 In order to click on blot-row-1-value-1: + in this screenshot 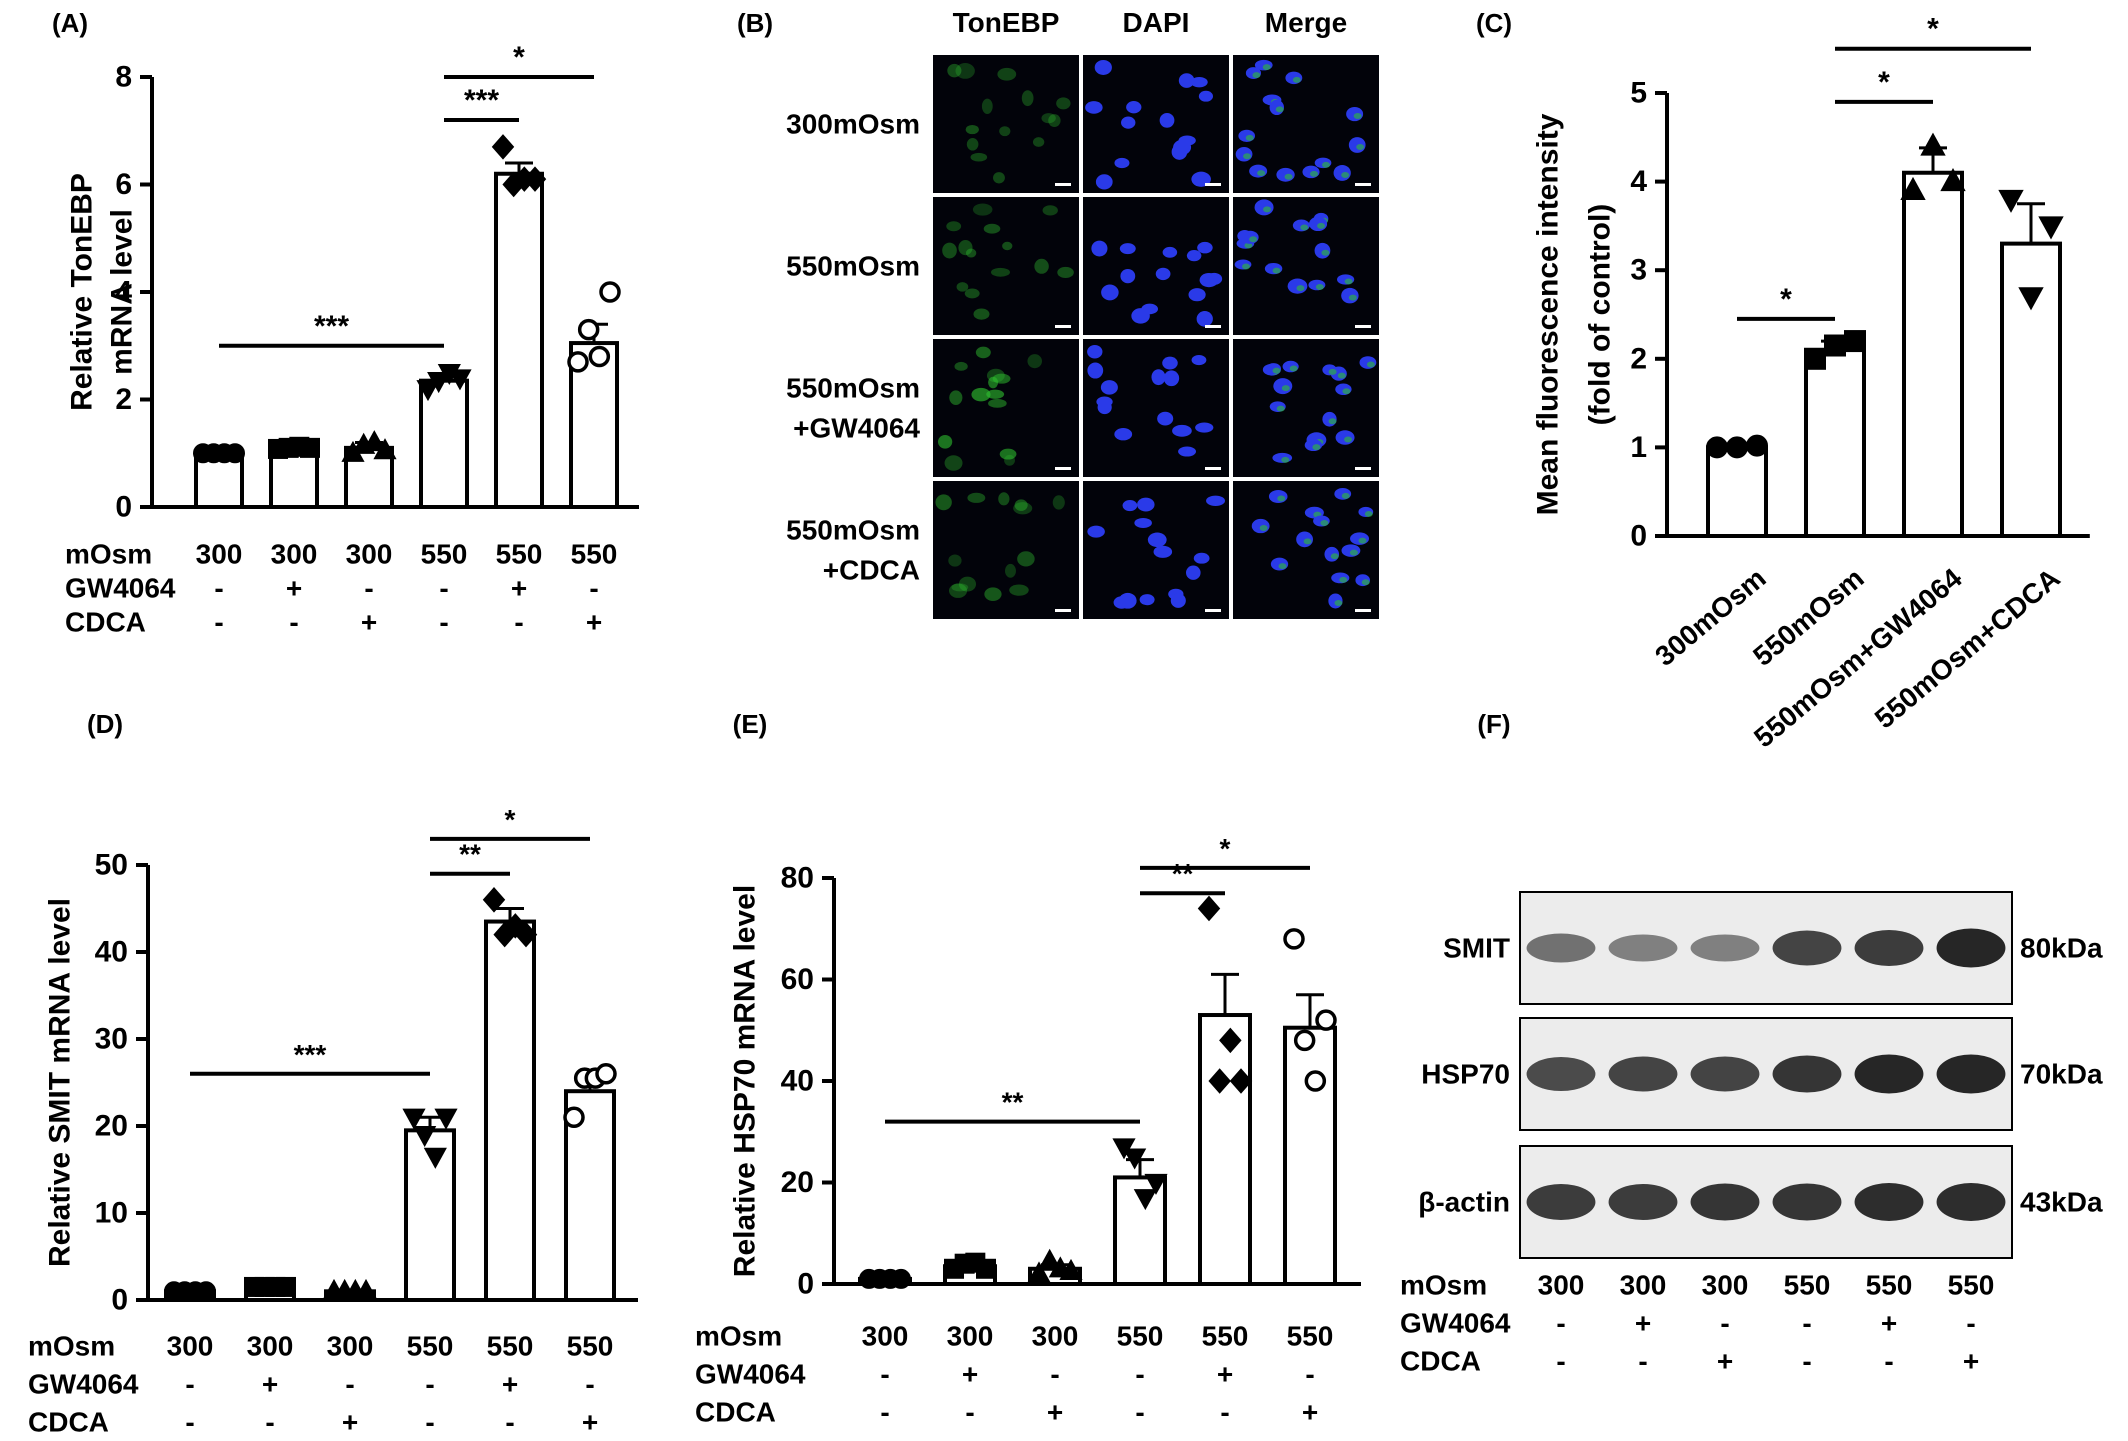, I will do `click(1643, 1323)`.